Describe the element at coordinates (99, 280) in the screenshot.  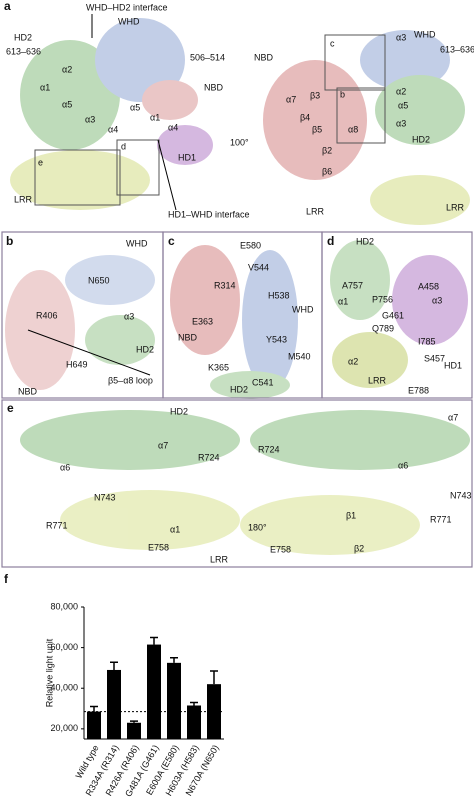
I see `structure-label: N650` at that location.